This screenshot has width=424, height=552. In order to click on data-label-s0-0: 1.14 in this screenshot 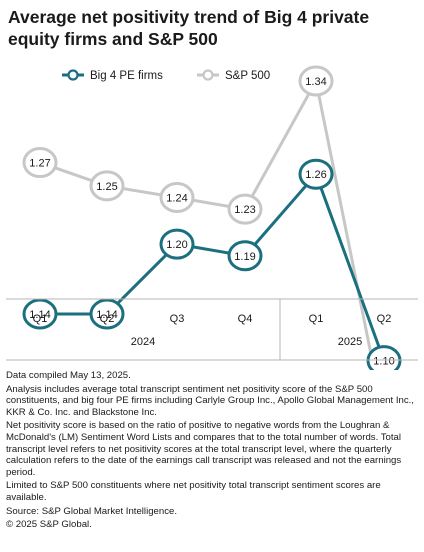, I will do `click(39, 315)`.